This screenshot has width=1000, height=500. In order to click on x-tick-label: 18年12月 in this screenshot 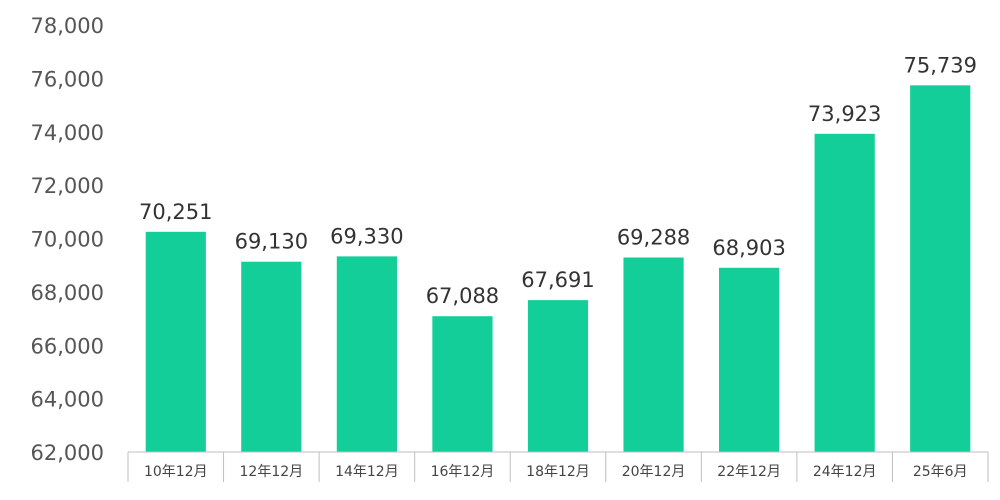, I will do `click(558, 472)`.